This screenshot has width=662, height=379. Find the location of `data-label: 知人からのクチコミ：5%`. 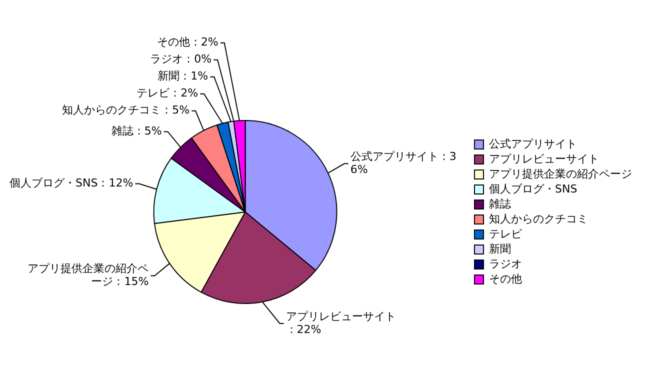

data-label: 知人からのクチコミ：5% is located at coordinates (126, 110).